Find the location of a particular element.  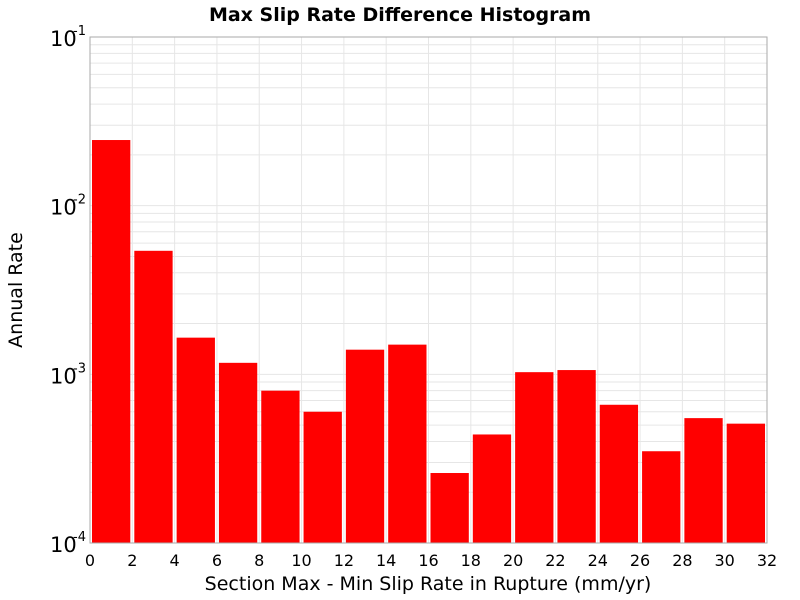

y-tick-exponent: -2 is located at coordinates (79, 200).